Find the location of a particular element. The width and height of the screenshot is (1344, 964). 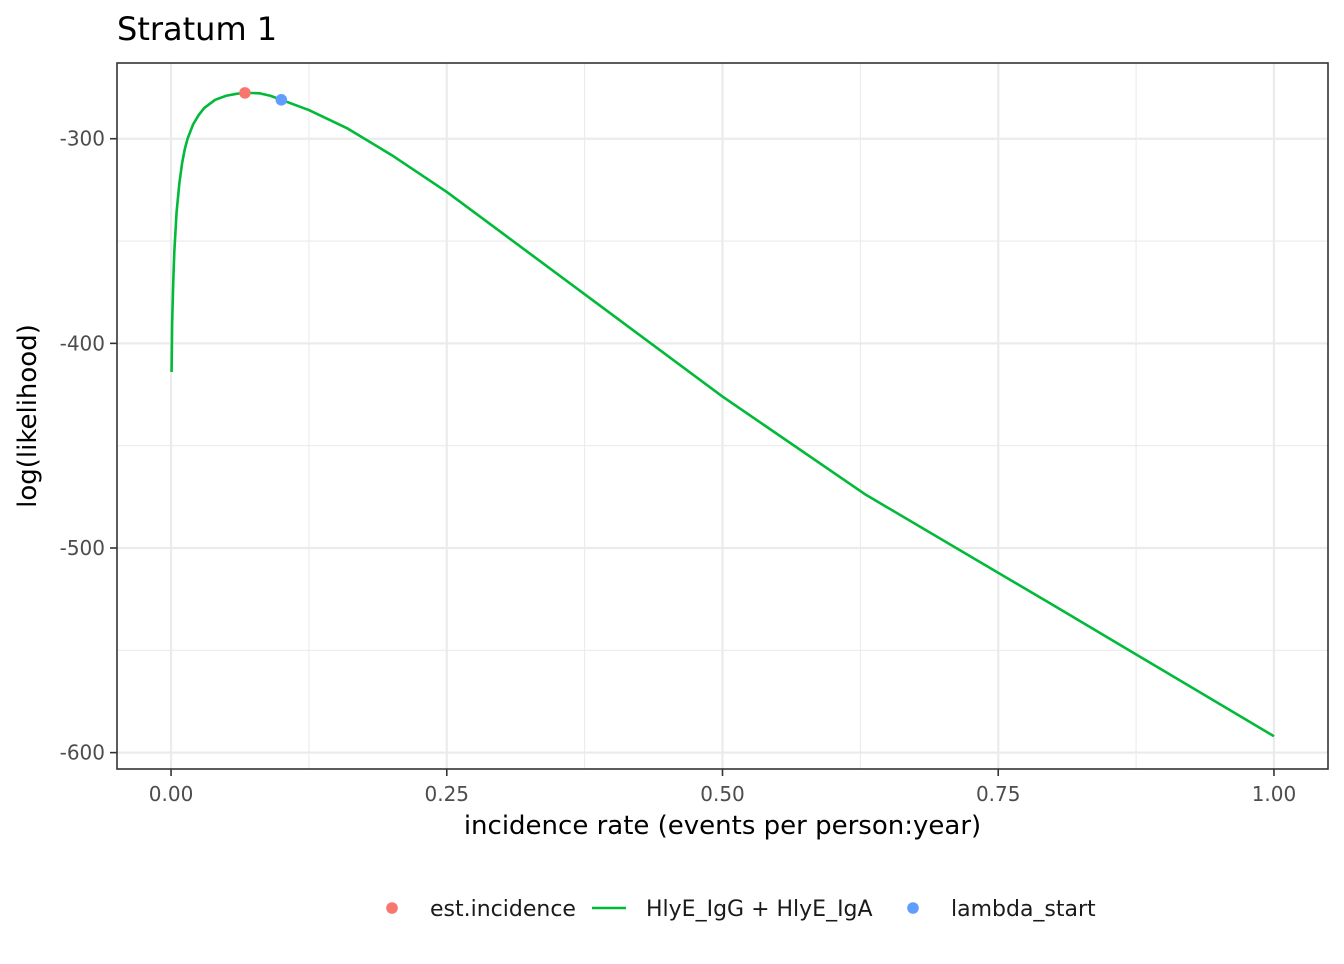

legend-label: HlyE_IgG + HlyE_IgA is located at coordinates (759, 909).